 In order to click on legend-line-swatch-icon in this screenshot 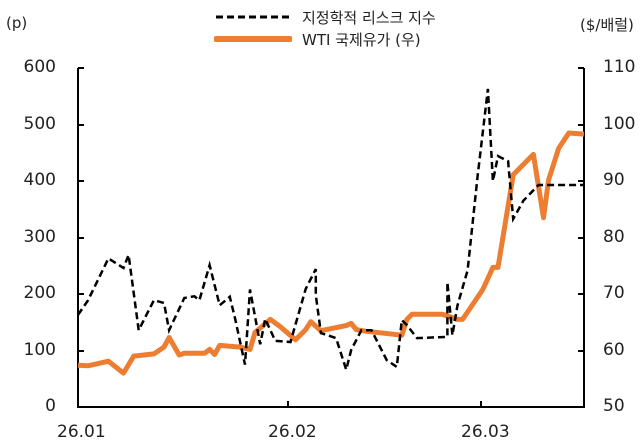, I will do `click(253, 39)`.